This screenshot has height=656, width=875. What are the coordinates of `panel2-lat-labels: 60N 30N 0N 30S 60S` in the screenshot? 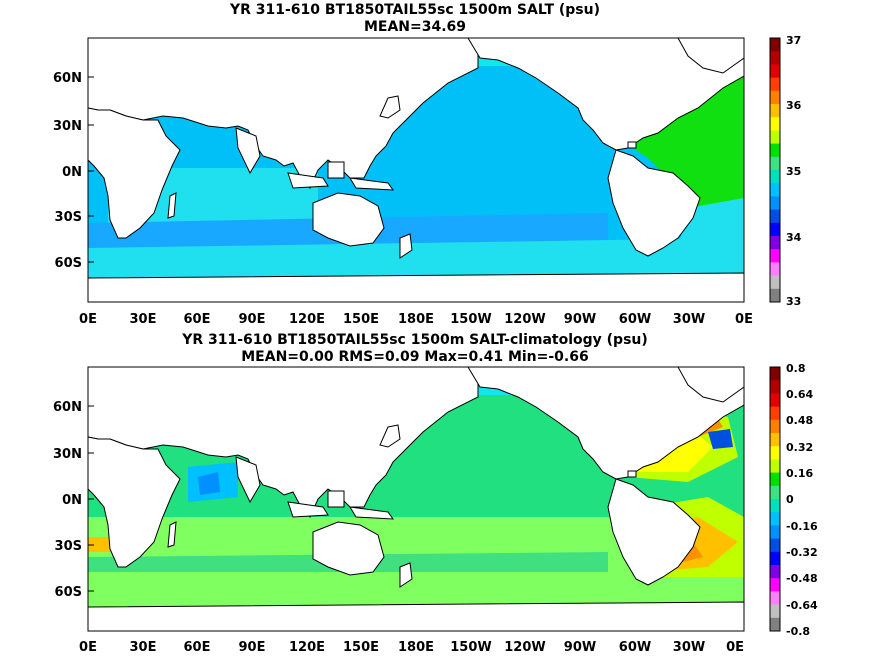 It's located at (67, 500).